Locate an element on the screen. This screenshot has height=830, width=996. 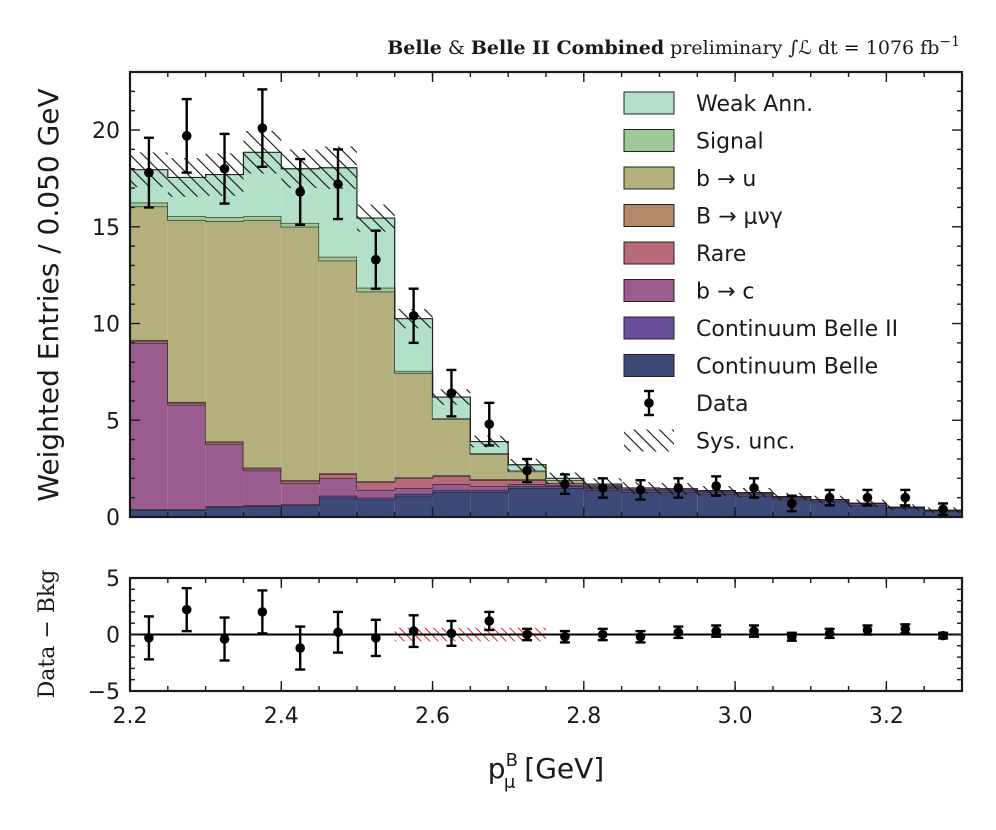
x-axis-symbol: p is located at coordinates (497, 768).